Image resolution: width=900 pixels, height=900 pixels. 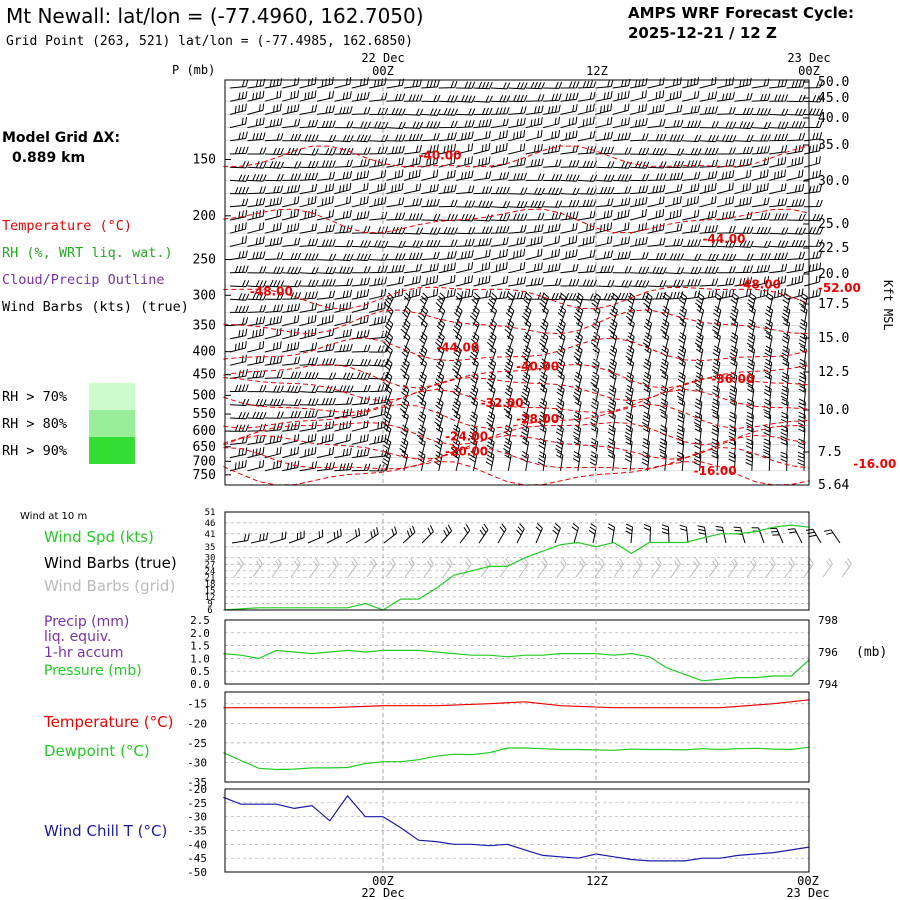 What do you see at coordinates (210, 585) in the screenshot?
I see `wind-tick-label: 18` at bounding box center [210, 585].